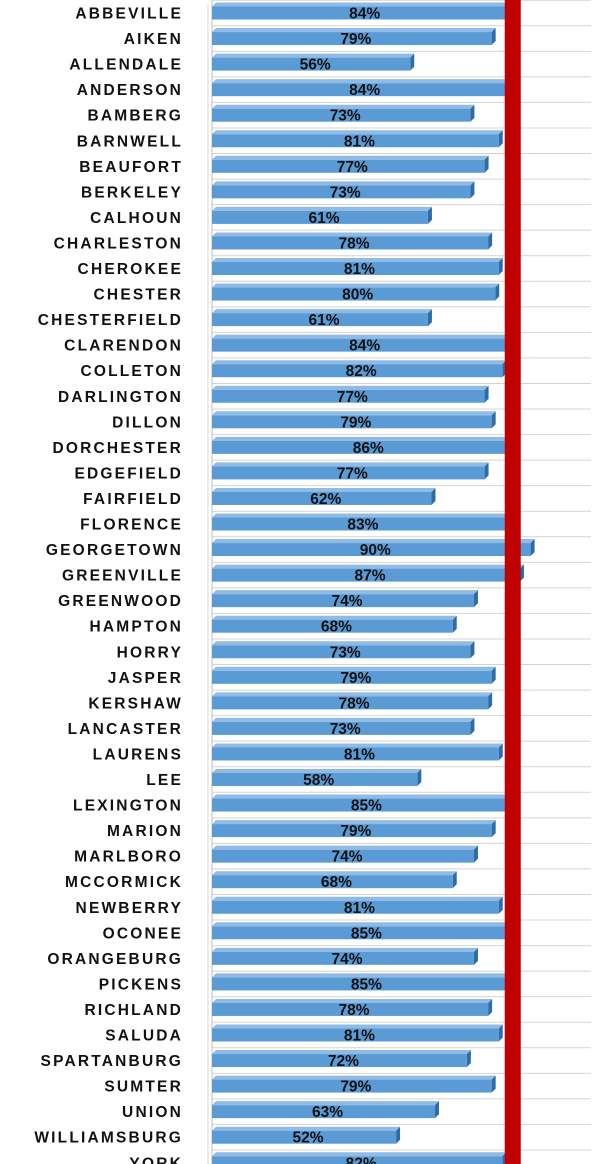  What do you see at coordinates (117, 448) in the screenshot?
I see `category-label: DORCHESTER` at bounding box center [117, 448].